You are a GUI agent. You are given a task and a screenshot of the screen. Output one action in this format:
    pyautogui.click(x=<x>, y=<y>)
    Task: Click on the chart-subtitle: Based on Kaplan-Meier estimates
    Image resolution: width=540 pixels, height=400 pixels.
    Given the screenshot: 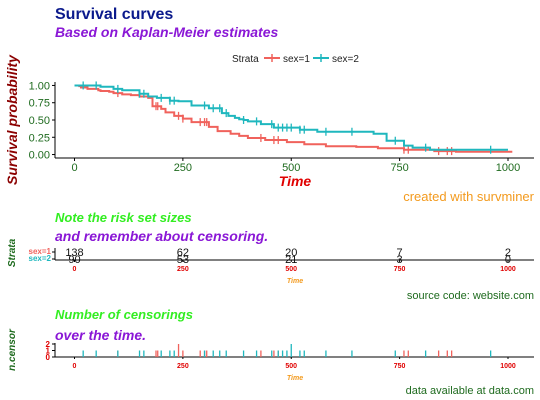 What is the action you would take?
    pyautogui.click(x=167, y=32)
    